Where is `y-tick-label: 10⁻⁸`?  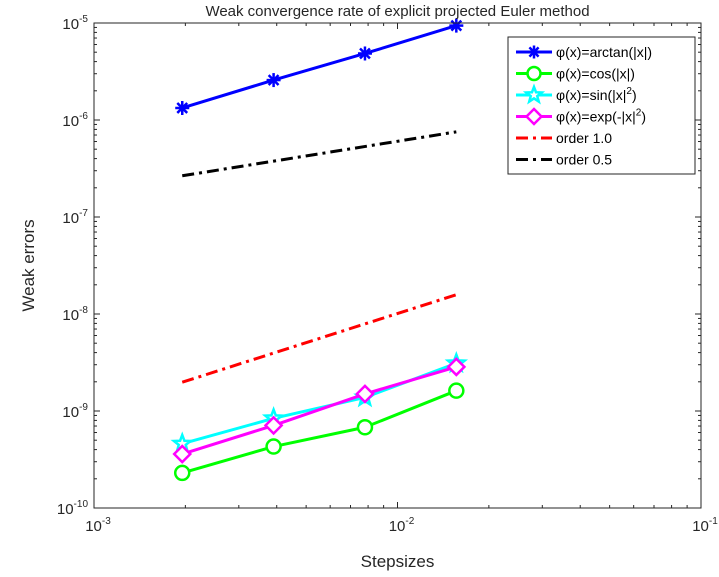 y-tick-label: 10⁻⁸ is located at coordinates (75, 314).